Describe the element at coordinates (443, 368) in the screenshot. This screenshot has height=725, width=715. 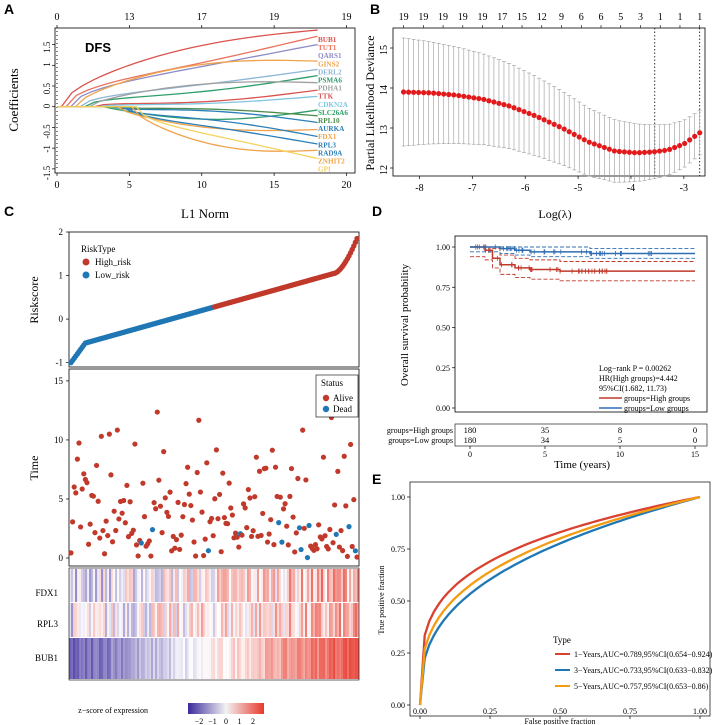
I see `d-y-tick-label: 0.25` at that location.